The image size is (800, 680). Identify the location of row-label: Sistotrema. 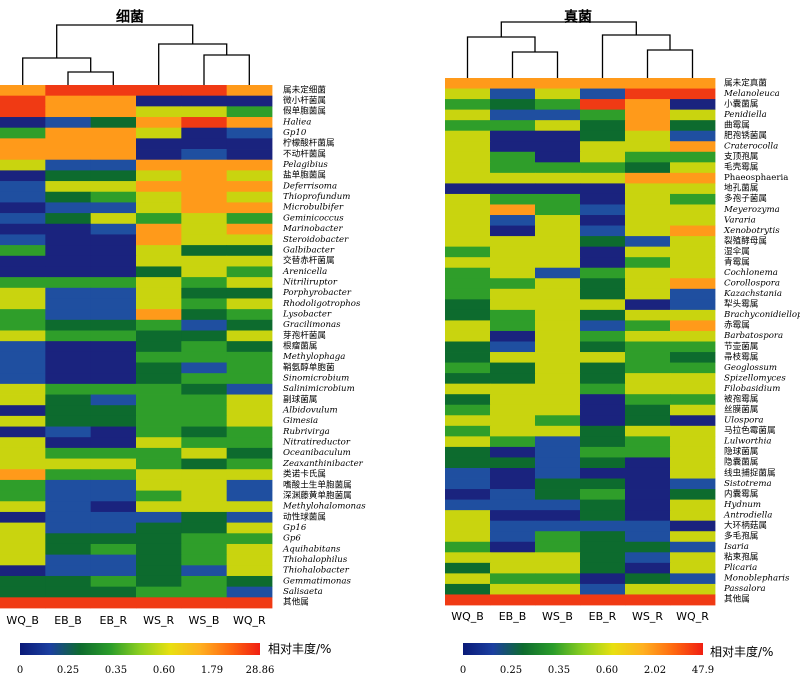
(748, 484).